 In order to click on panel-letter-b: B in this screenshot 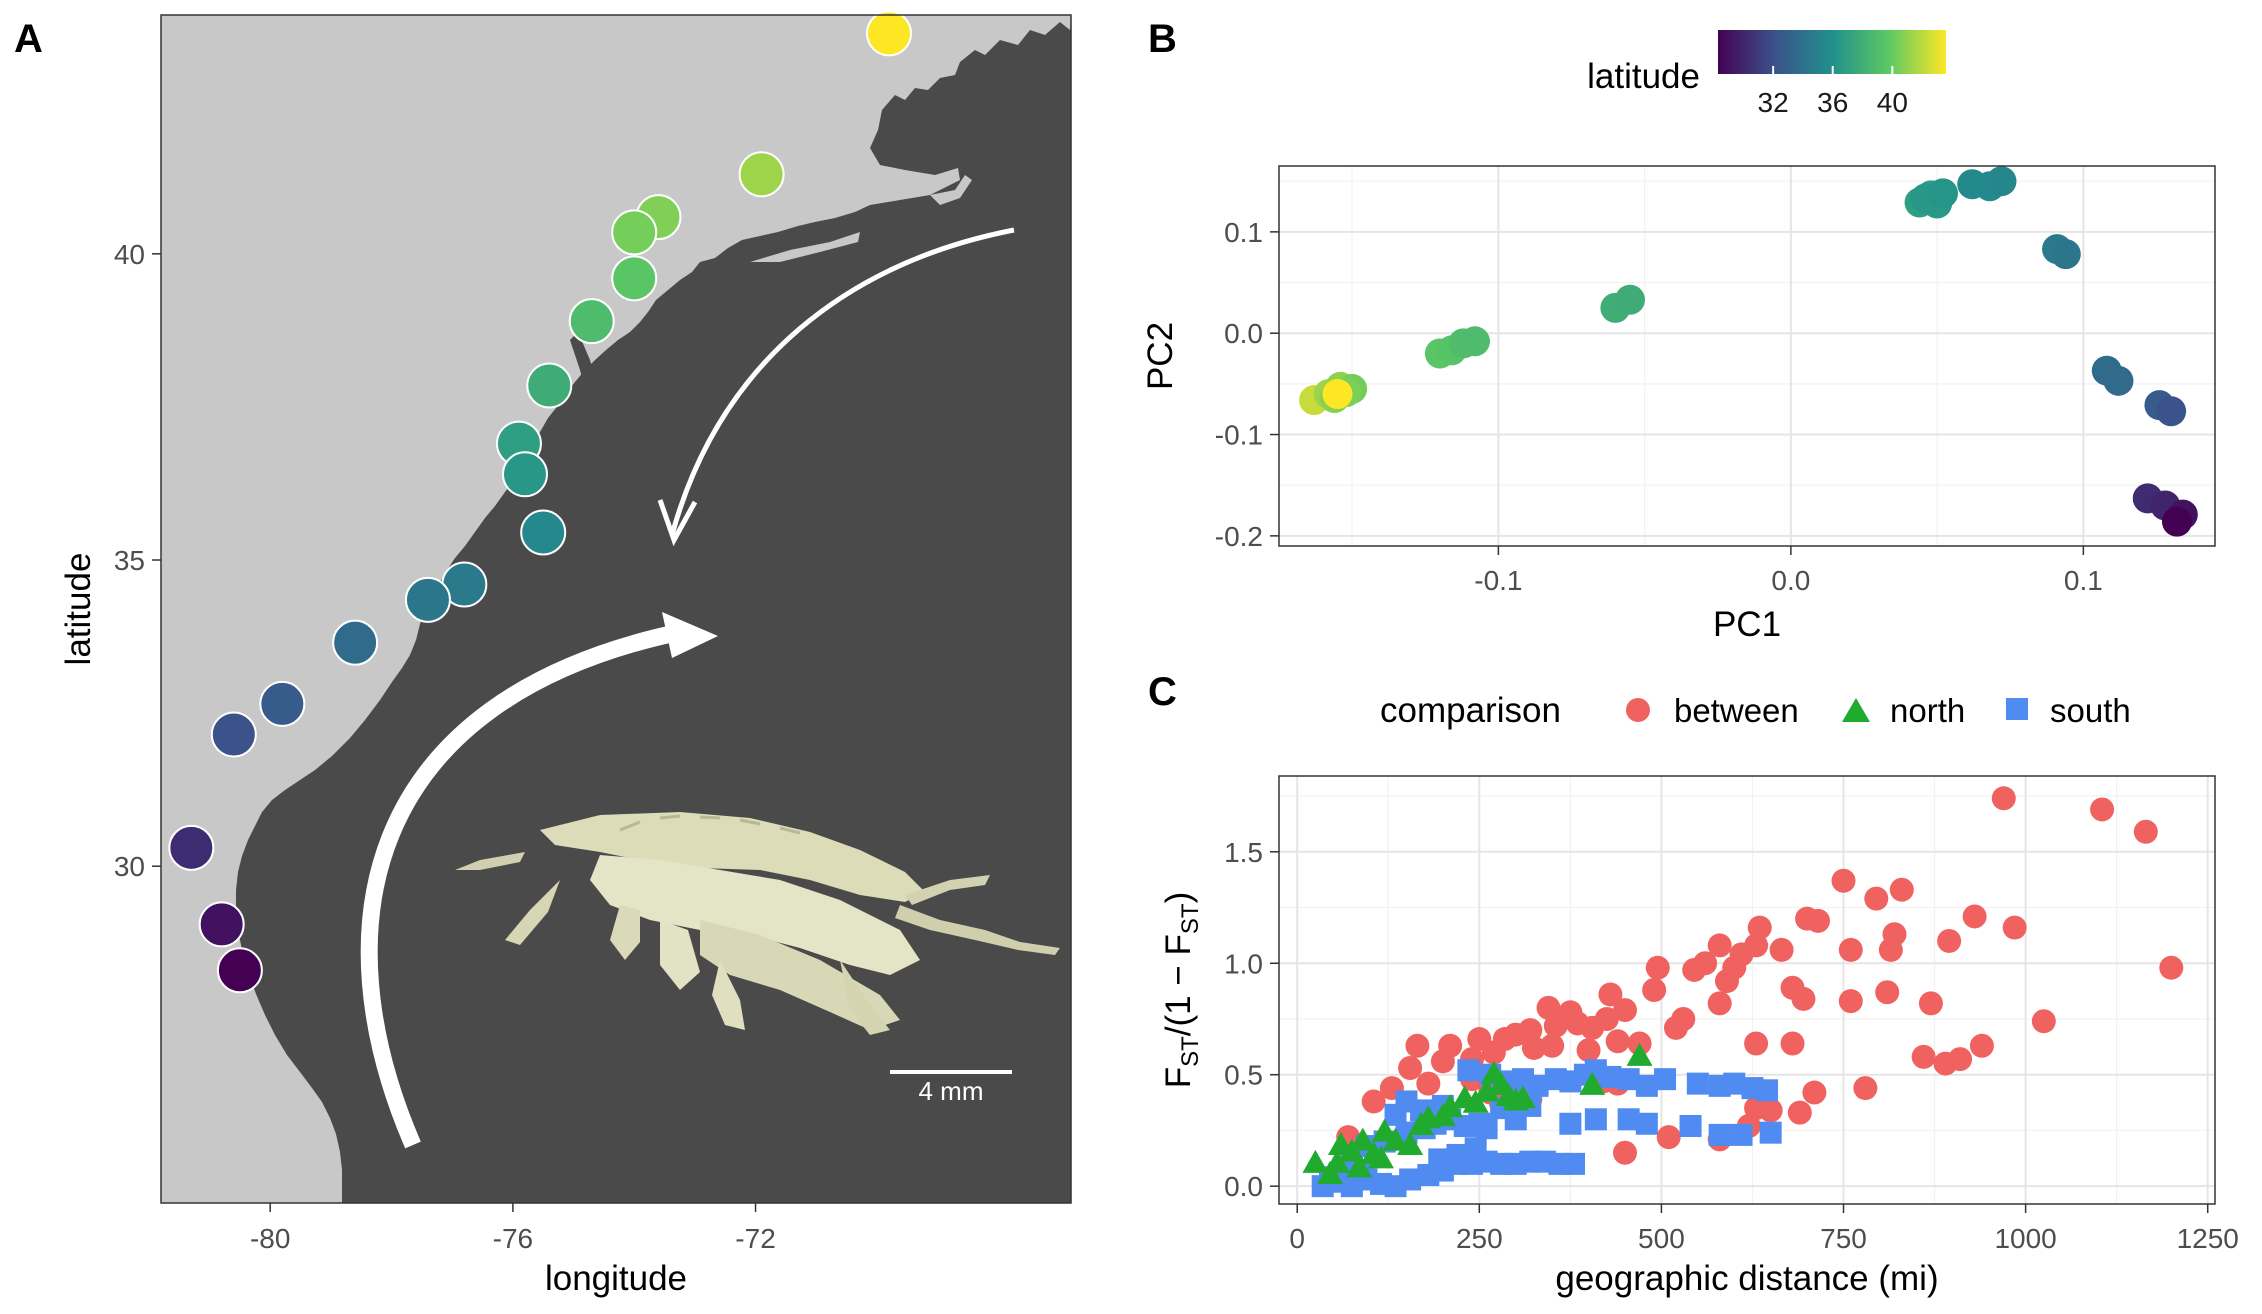, I will do `click(1162, 39)`.